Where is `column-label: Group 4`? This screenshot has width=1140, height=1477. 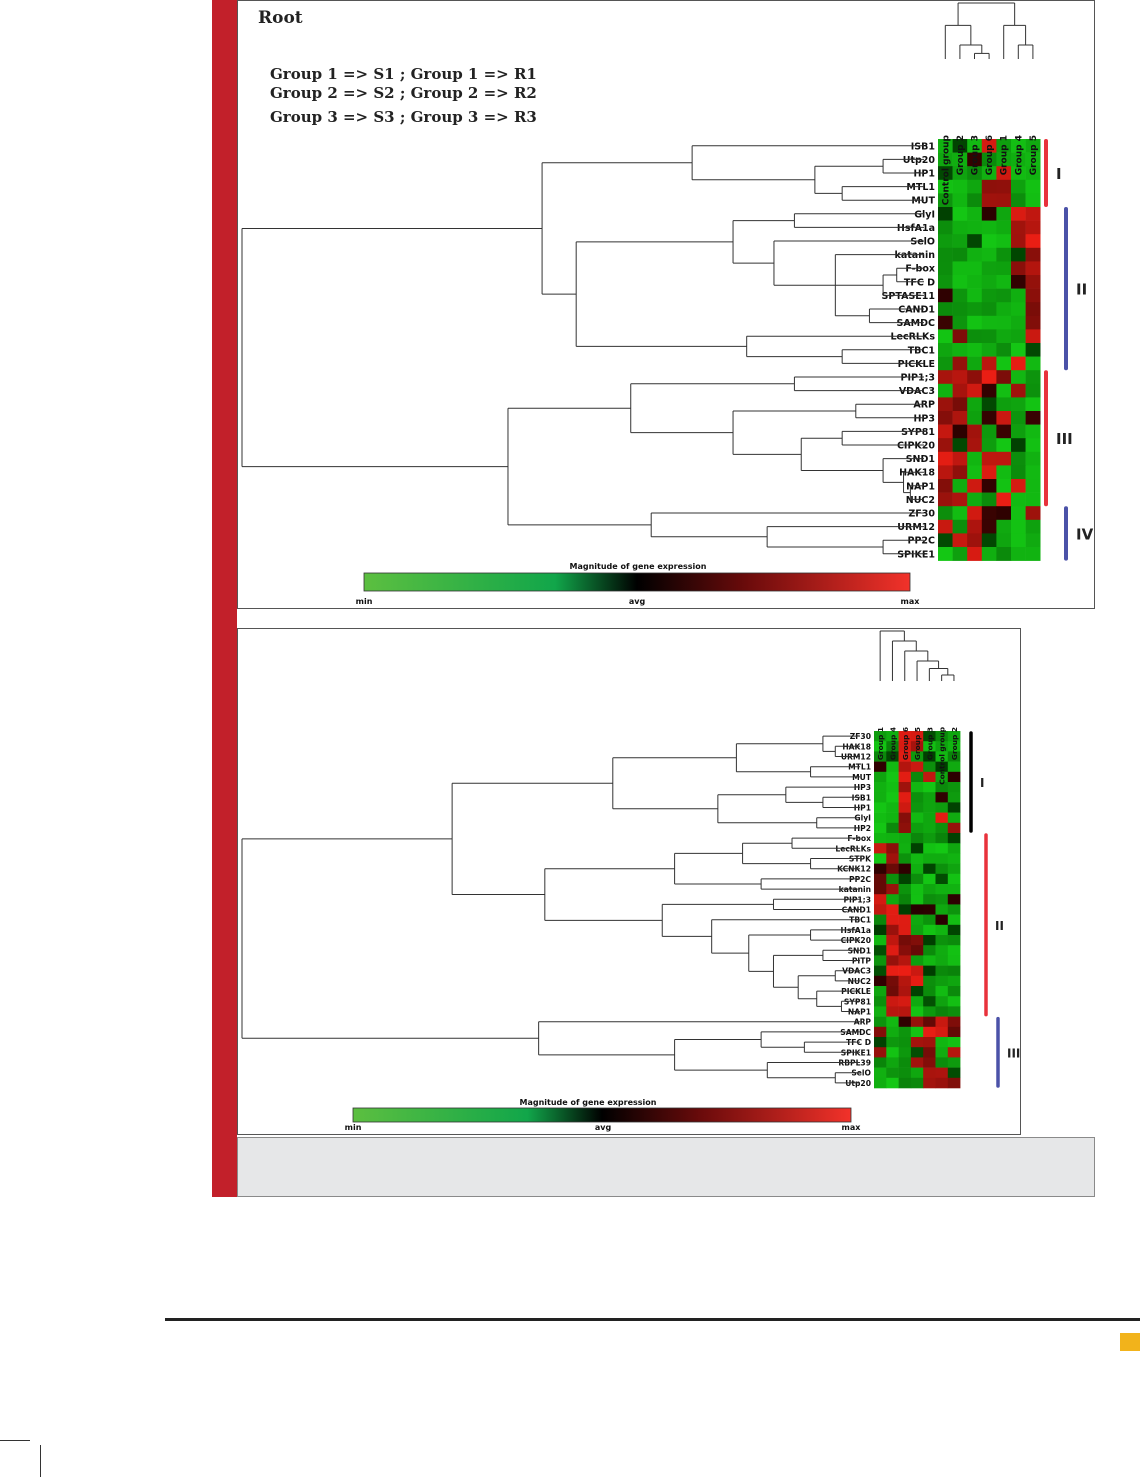
column-label: Group 4 is located at coordinates (892, 743).